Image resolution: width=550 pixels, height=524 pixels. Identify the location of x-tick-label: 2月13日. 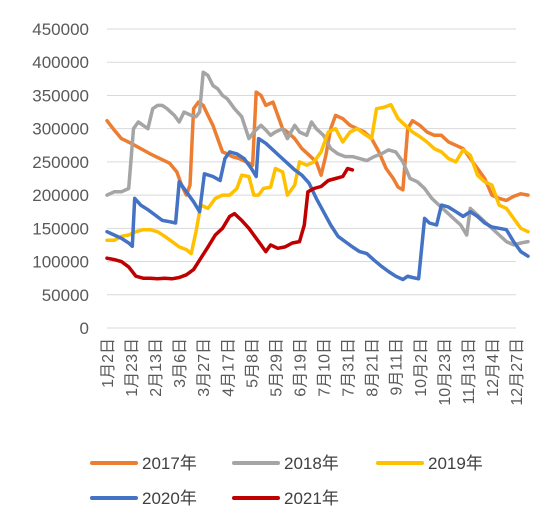
(156, 367).